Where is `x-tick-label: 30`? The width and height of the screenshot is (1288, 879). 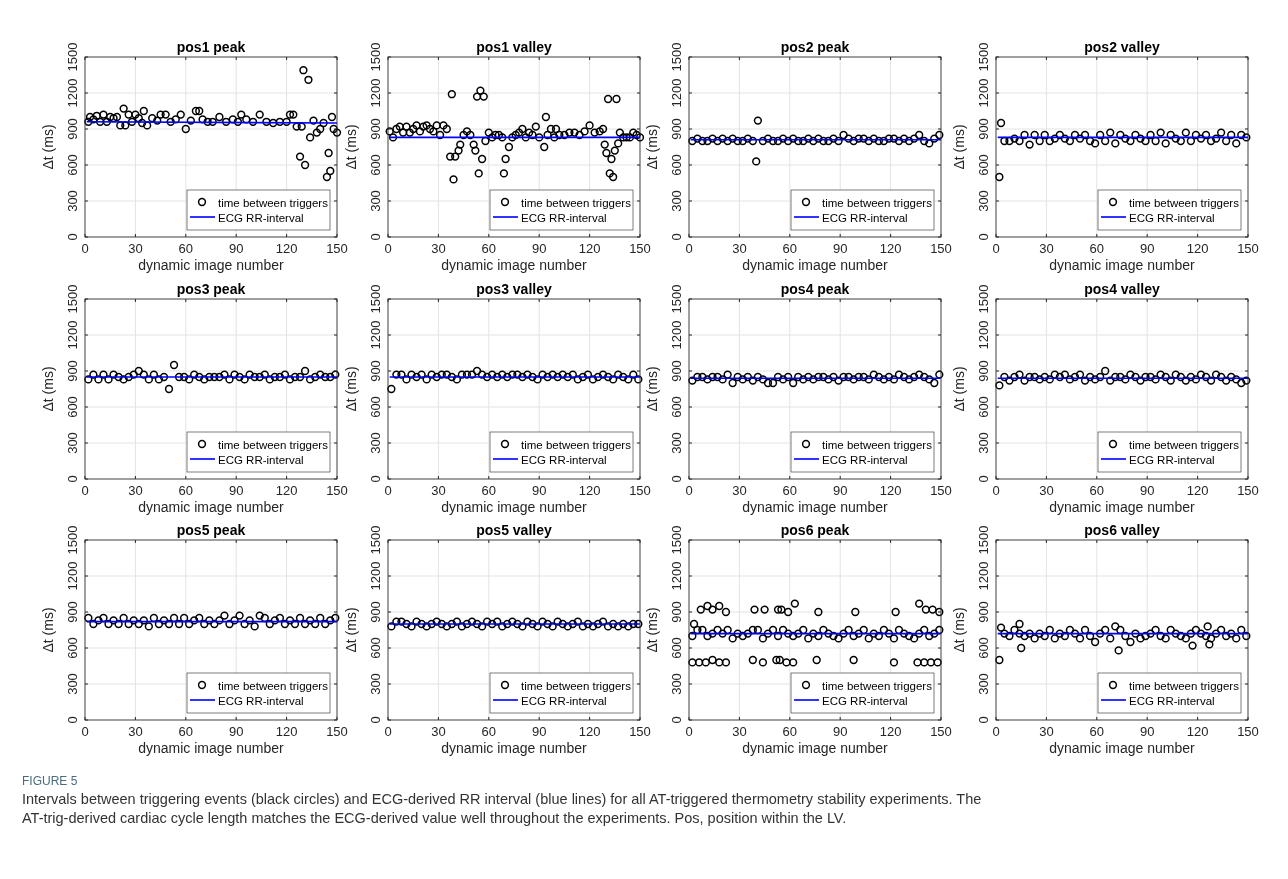 x-tick-label: 30 is located at coordinates (1046, 731).